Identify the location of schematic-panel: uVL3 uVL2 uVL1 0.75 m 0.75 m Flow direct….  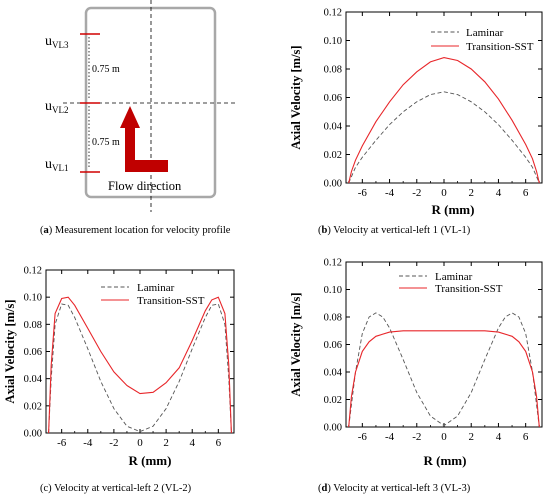
(140, 106).